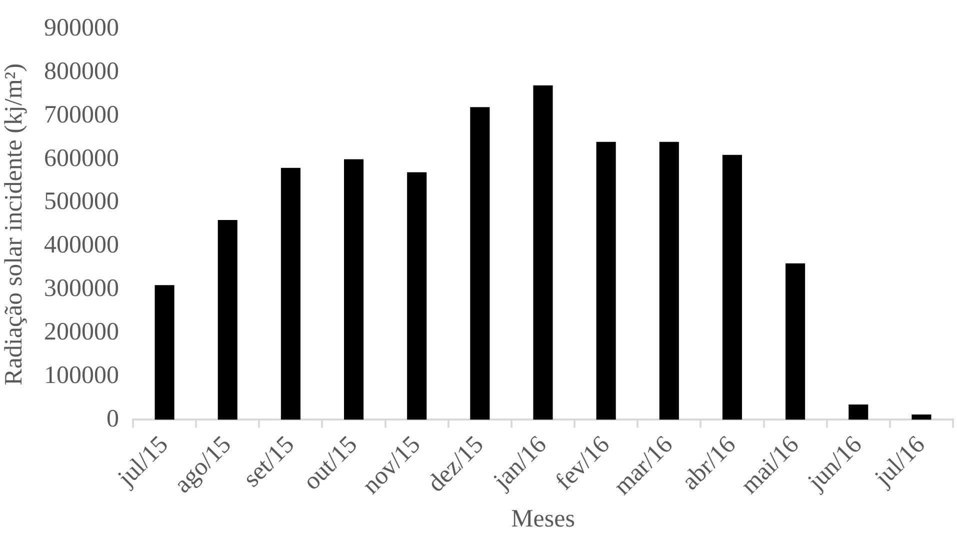 The width and height of the screenshot is (957, 535). Describe the element at coordinates (543, 519) in the screenshot. I see `x-axis-title: Meses` at that location.